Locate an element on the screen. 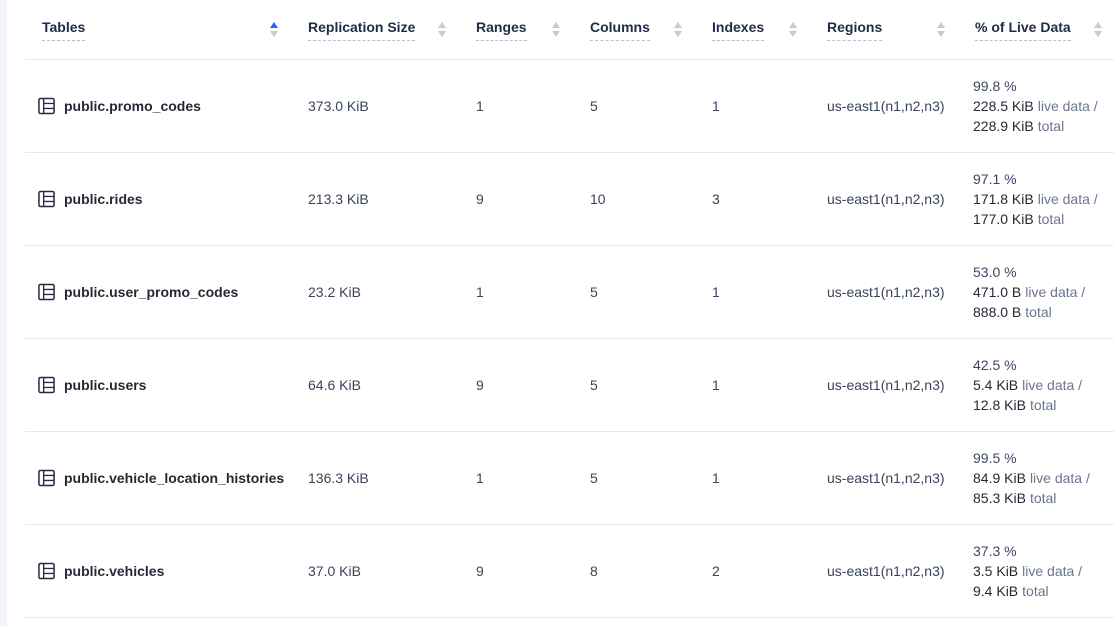 Image resolution: width=1114 pixels, height=626 pixels. live-data-cell: 42.5 % 5.4 KiB live data / 12.8 KiB total is located at coordinates (1035, 385).